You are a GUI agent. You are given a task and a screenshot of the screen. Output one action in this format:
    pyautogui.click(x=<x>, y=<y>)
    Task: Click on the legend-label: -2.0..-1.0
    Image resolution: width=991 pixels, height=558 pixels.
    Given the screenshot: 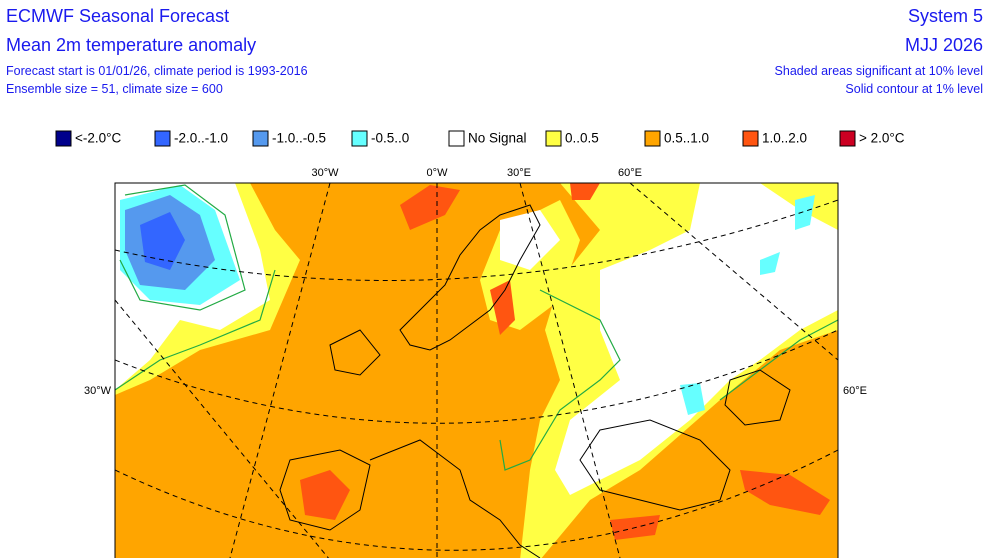 What is the action you would take?
    pyautogui.click(x=201, y=138)
    